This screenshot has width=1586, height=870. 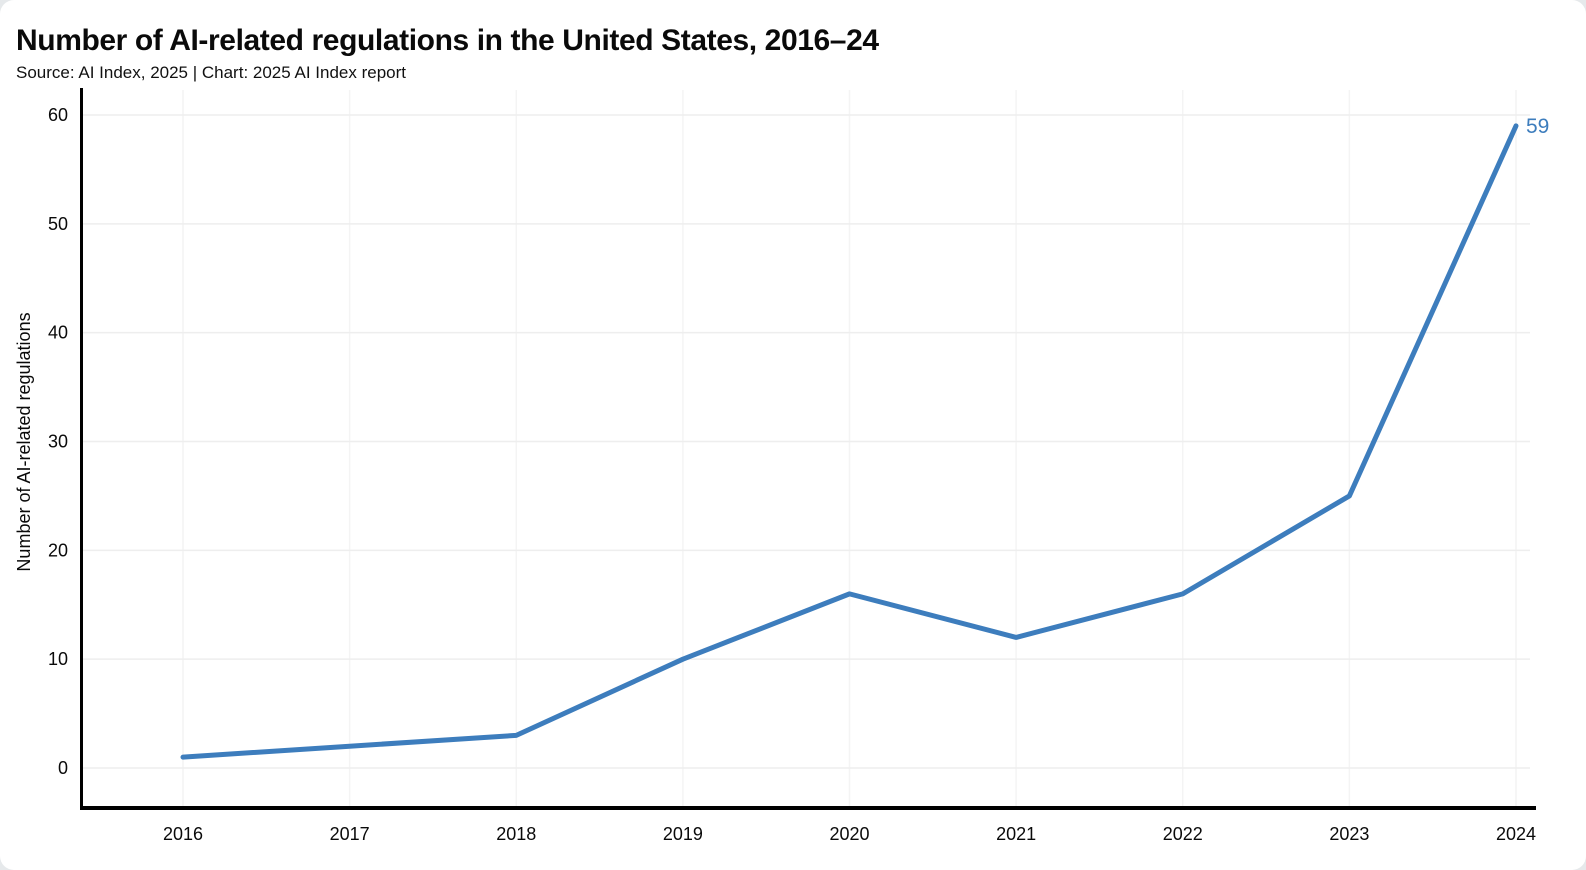 I want to click on y-tick-label: 20, so click(x=58, y=550).